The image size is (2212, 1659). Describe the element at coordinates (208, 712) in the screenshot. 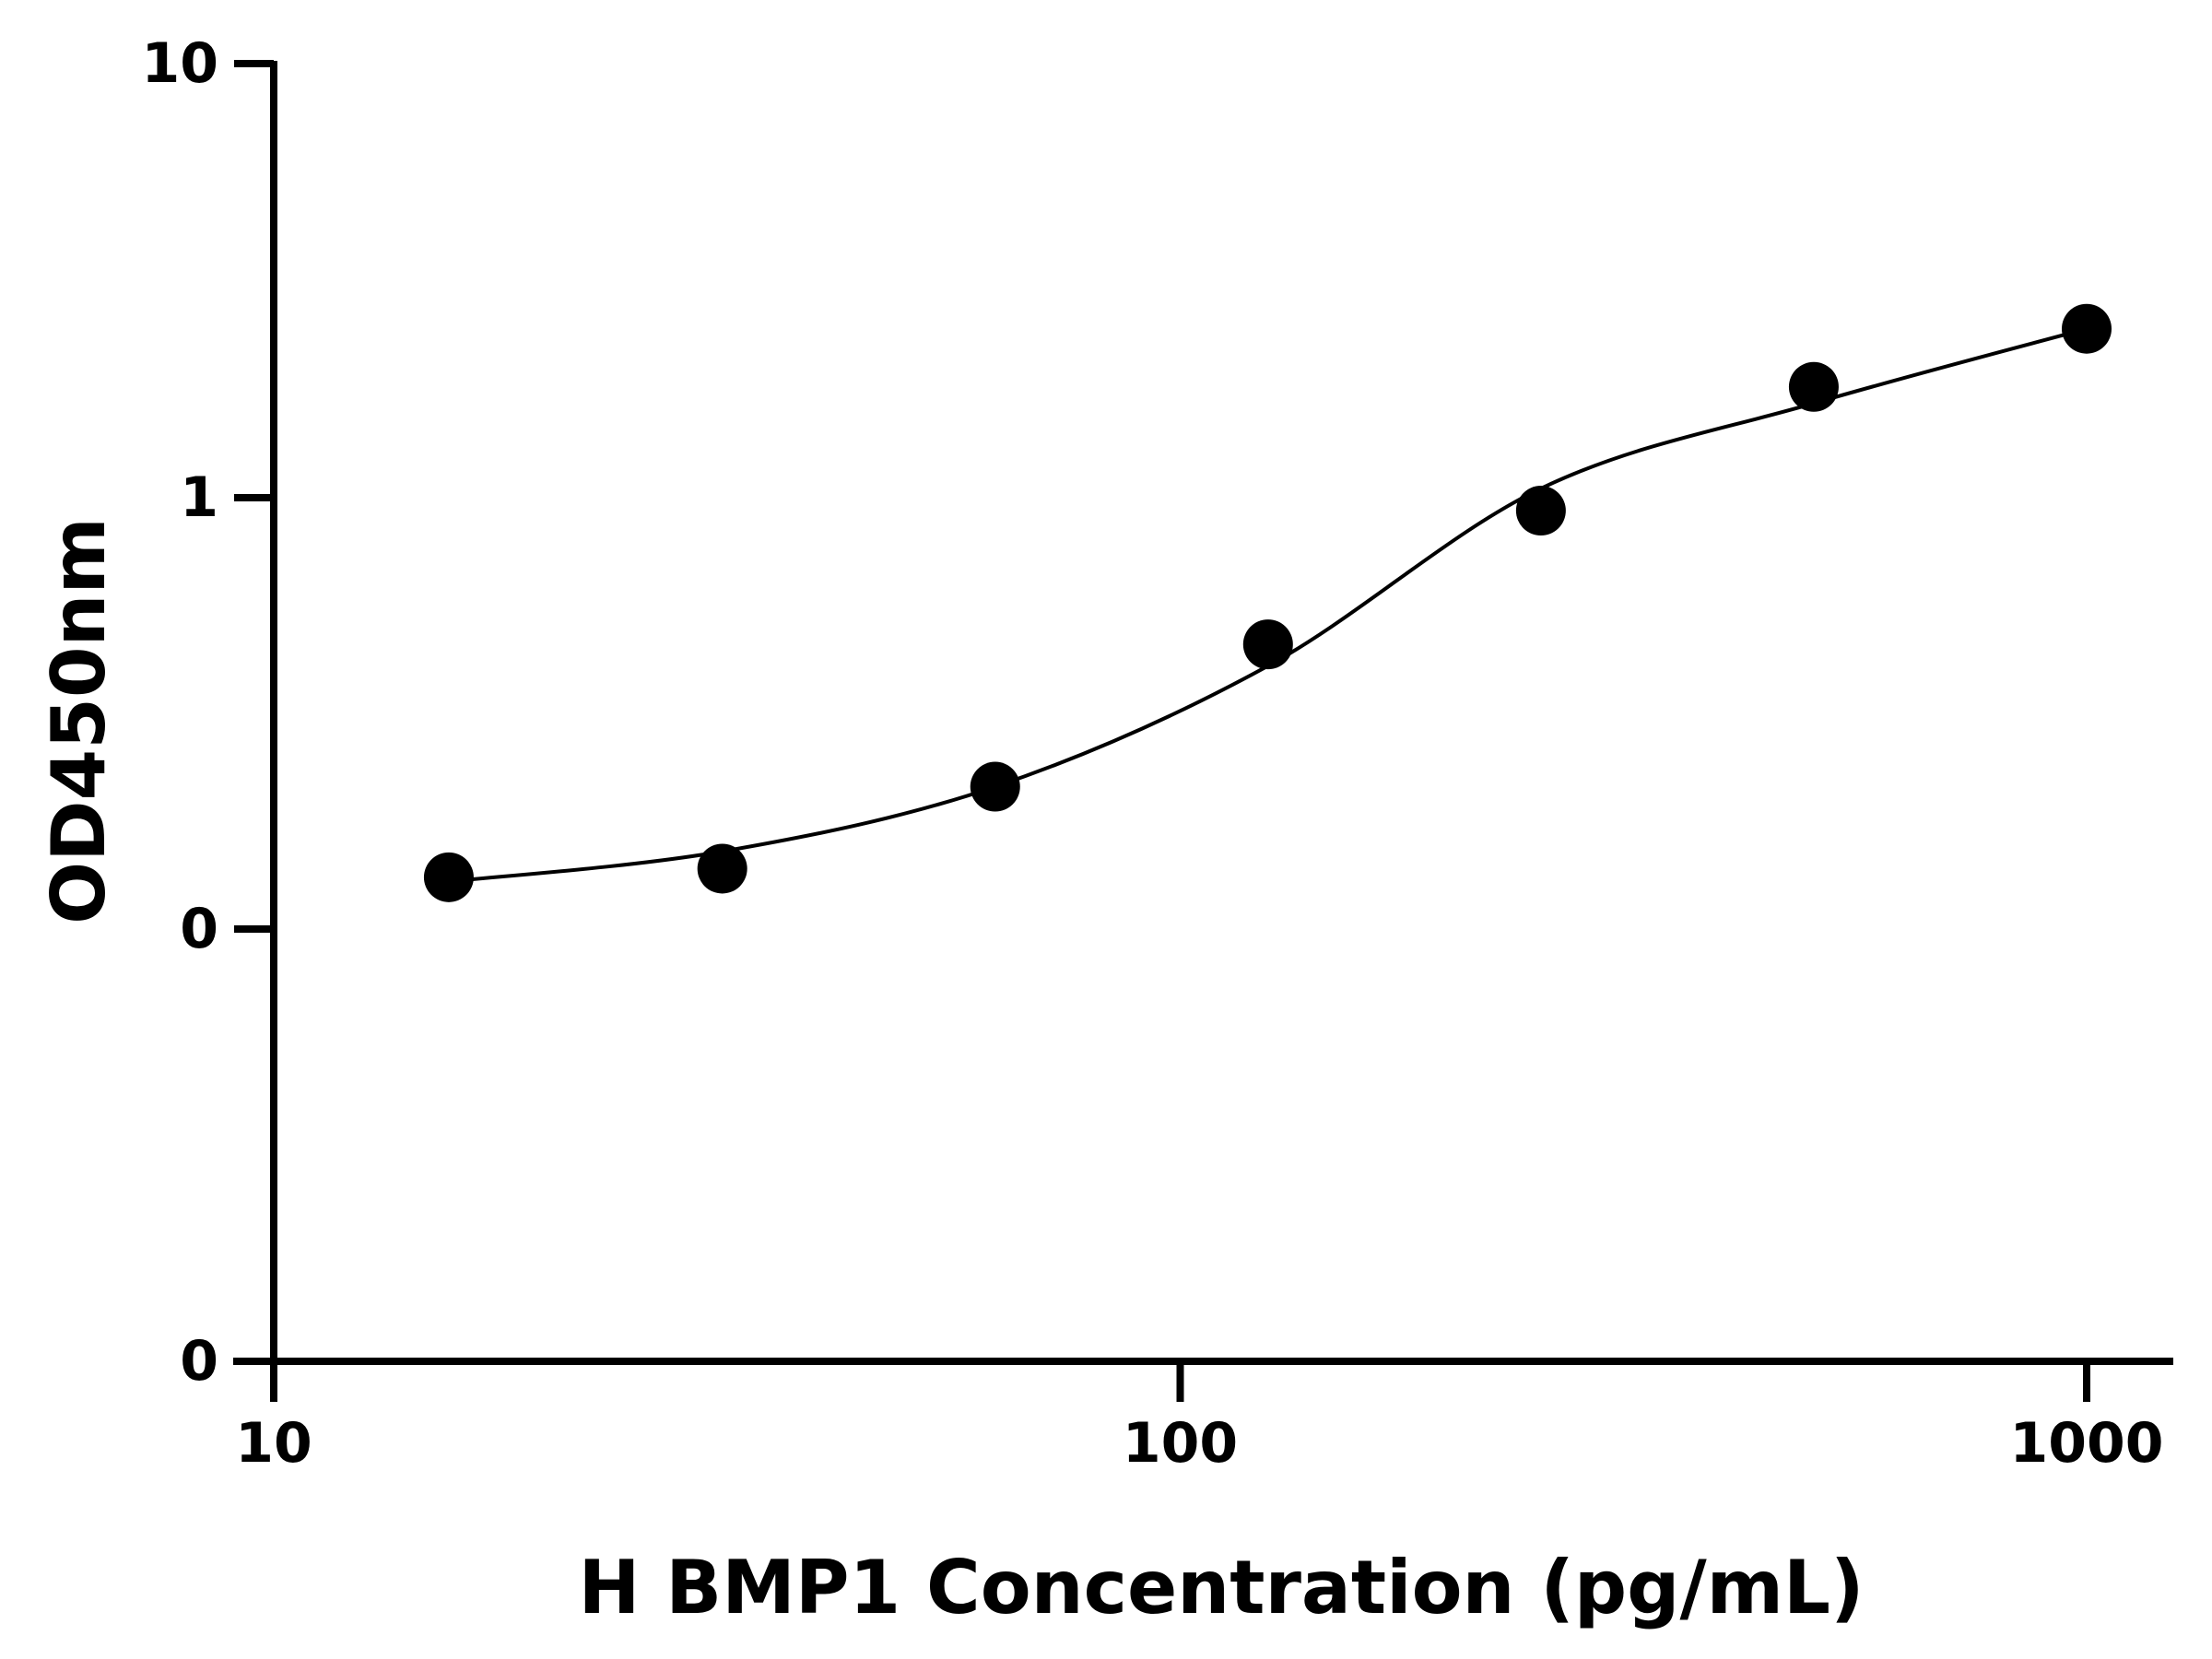

I see `y-ticks: 0 0 1 10` at that location.